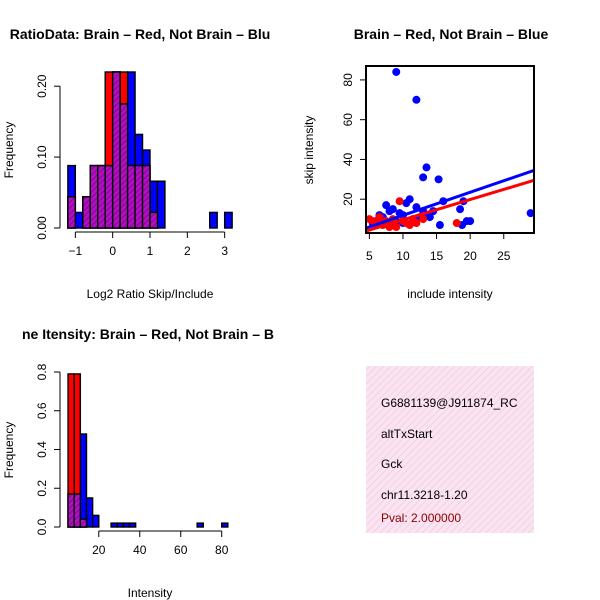 The width and height of the screenshot is (600, 600). What do you see at coordinates (42, 488) in the screenshot?
I see `y-tick-label: 0.2` at bounding box center [42, 488].